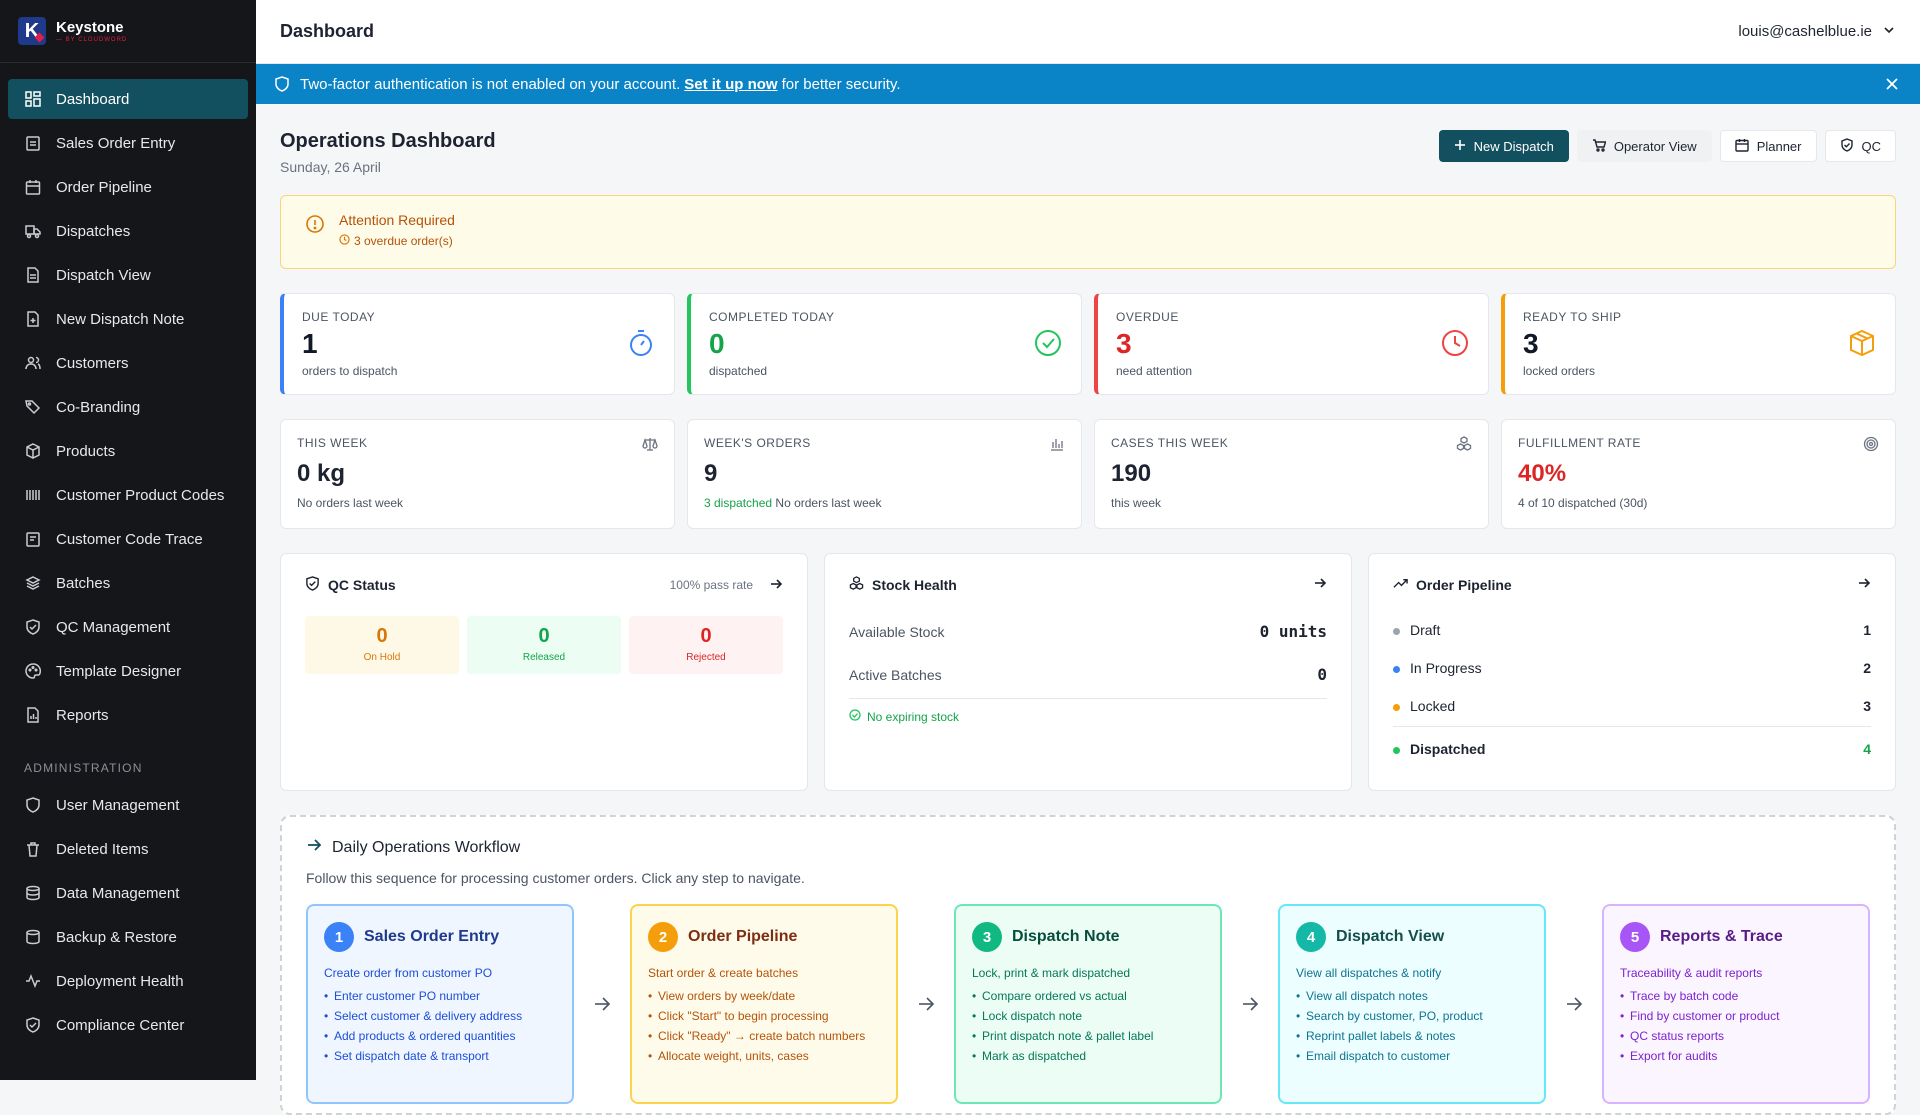 The image size is (1920, 1115). What do you see at coordinates (1768, 146) in the screenshot?
I see `planner-button: Planner` at bounding box center [1768, 146].